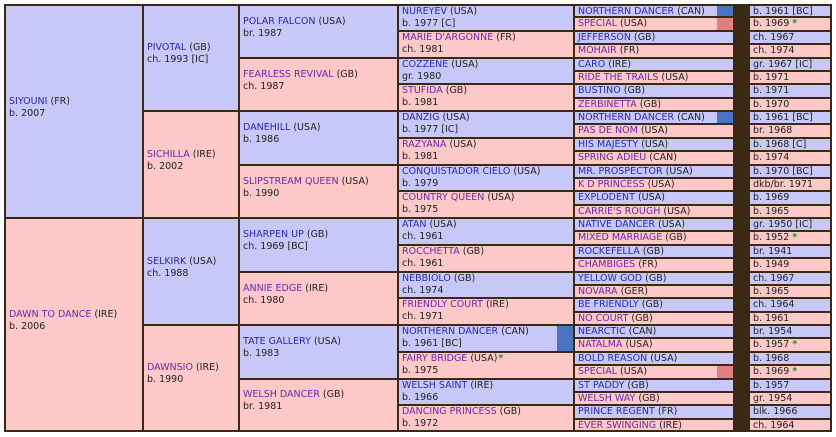 Image resolution: width=836 pixels, height=437 pixels. Describe the element at coordinates (601, 385) in the screenshot. I see `horse-name-link: ST PADDY` at that location.